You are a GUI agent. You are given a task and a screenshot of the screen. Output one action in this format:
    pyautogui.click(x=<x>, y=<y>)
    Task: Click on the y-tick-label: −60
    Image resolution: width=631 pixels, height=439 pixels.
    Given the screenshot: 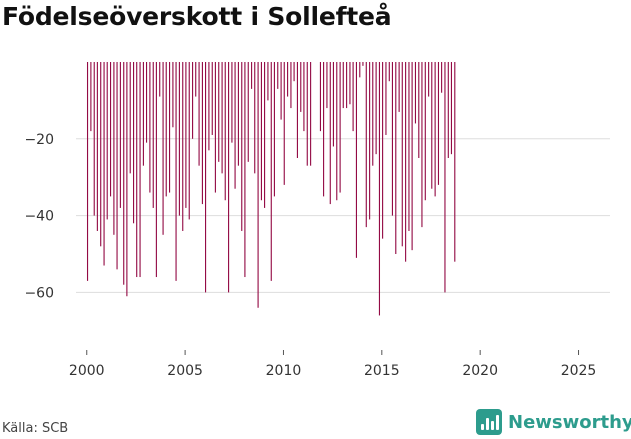 What is the action you would take?
    pyautogui.click(x=39, y=293)
    